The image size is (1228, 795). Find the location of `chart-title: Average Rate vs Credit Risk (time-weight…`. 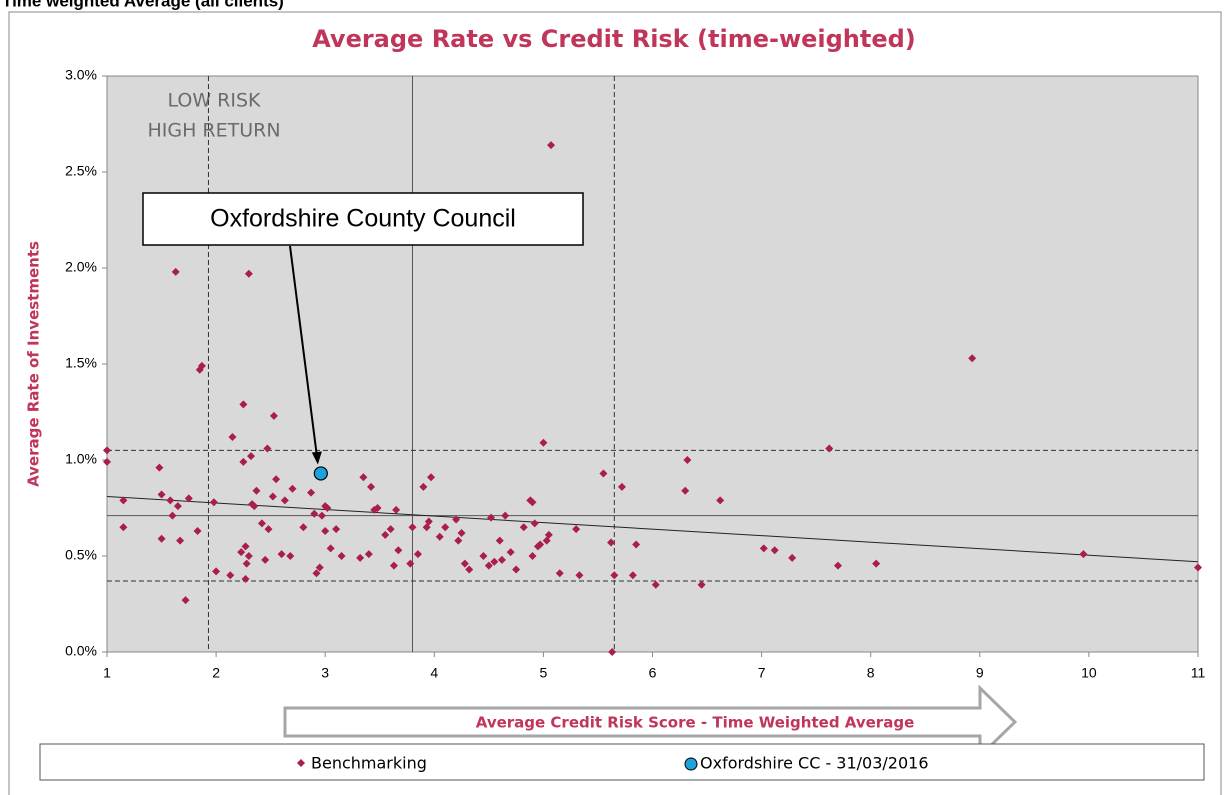

chart-title: Average Rate vs Credit Risk (time-weight… is located at coordinates (614, 39).